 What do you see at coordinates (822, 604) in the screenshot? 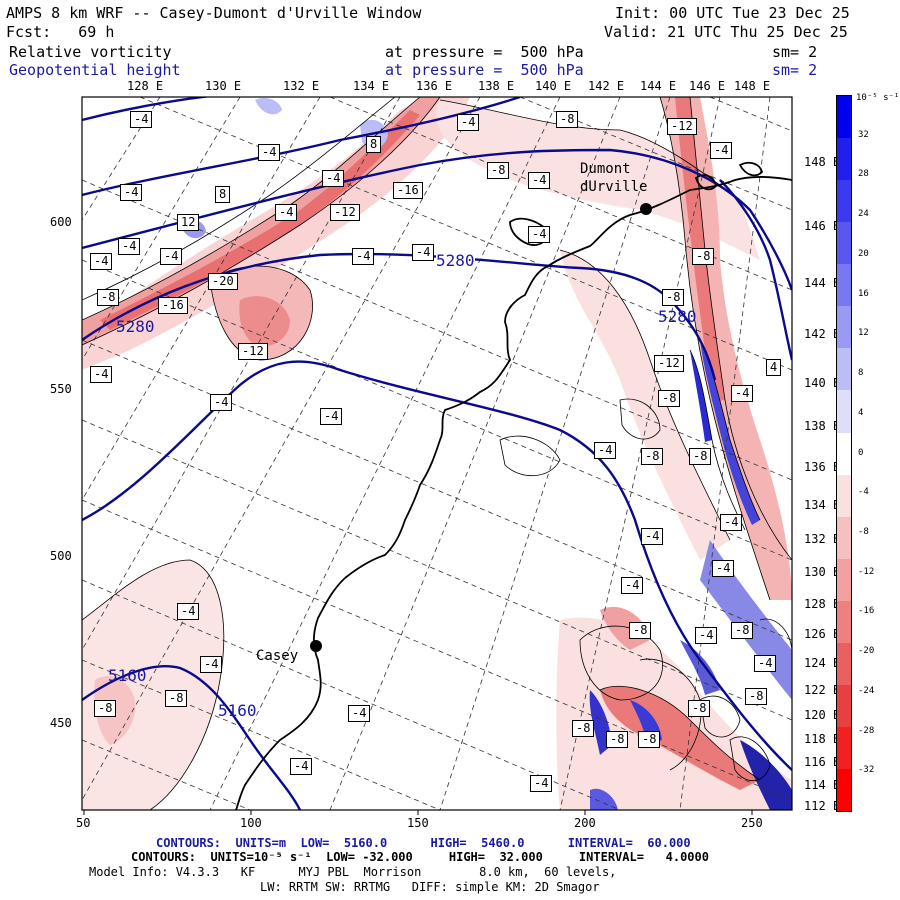
I see `right-lon-label: 128 E` at bounding box center [822, 604].